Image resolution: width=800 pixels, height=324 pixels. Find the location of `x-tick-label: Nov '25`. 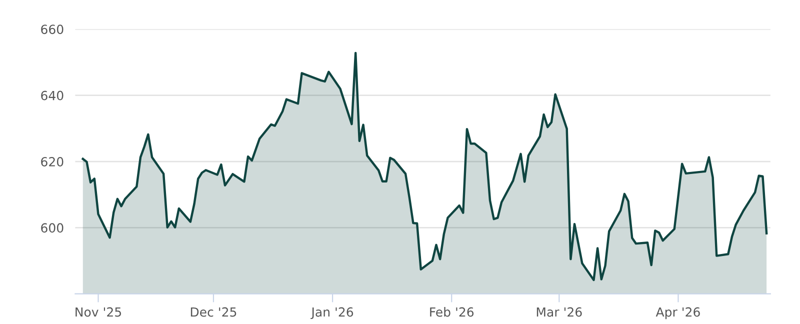

x-tick-label: Nov '25 is located at coordinates (99, 312).